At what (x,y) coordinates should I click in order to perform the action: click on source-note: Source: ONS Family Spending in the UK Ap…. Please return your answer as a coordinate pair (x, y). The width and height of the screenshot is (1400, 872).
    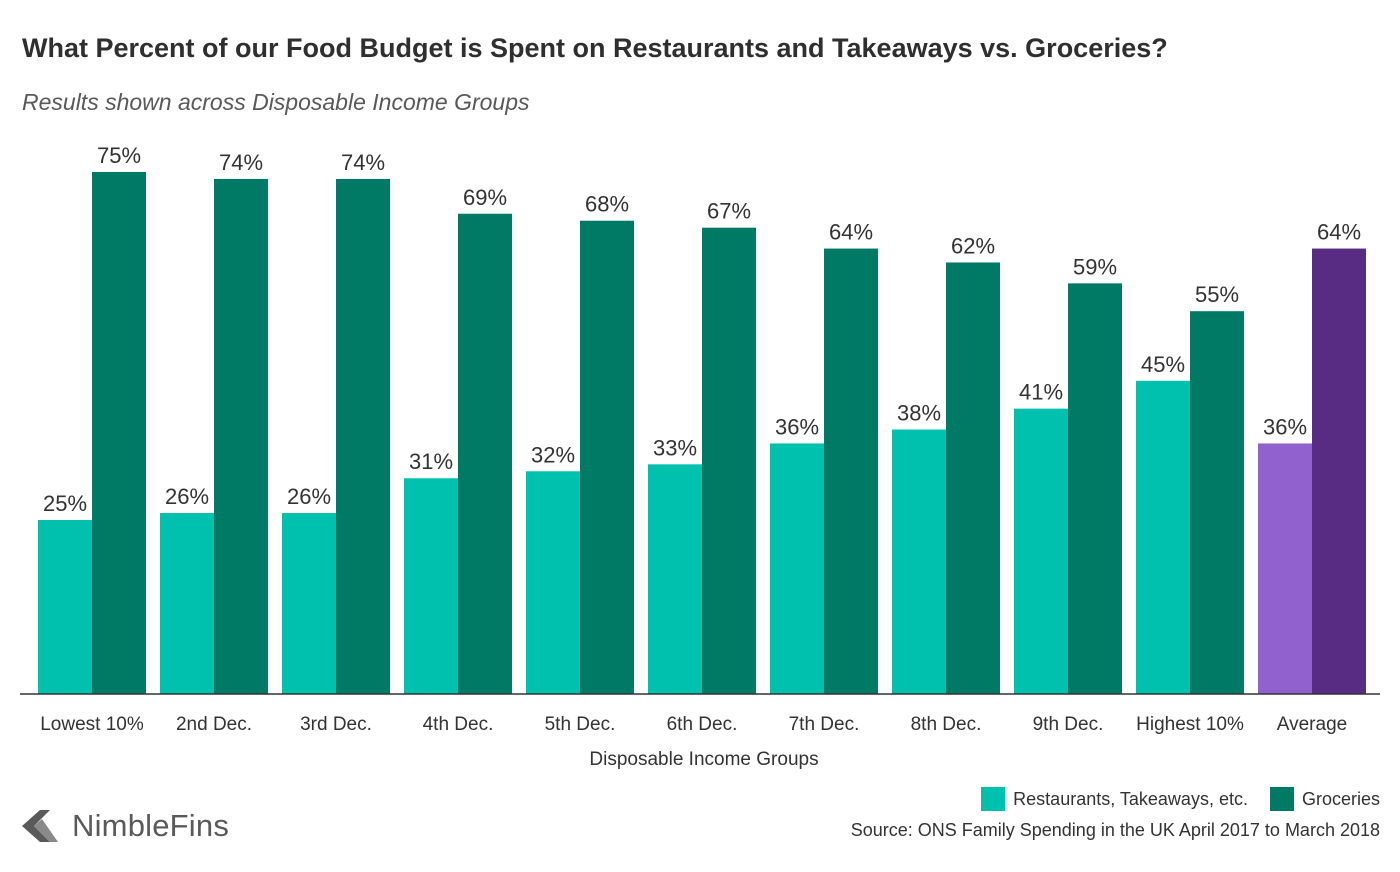
    Looking at the image, I should click on (1115, 830).